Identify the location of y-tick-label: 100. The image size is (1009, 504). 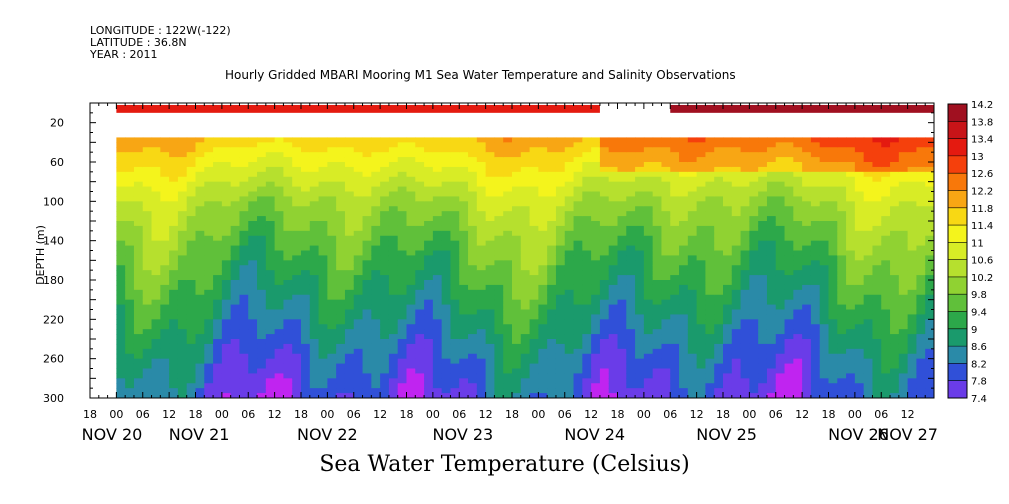
(53, 201).